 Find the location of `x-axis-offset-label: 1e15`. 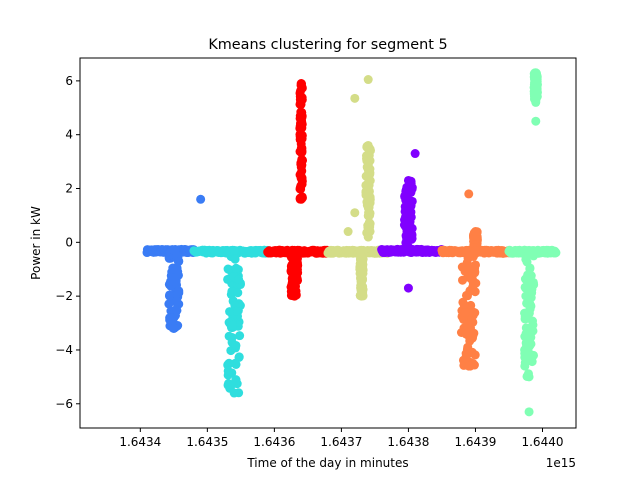

x-axis-offset-label: 1e15 is located at coordinates (561, 463).